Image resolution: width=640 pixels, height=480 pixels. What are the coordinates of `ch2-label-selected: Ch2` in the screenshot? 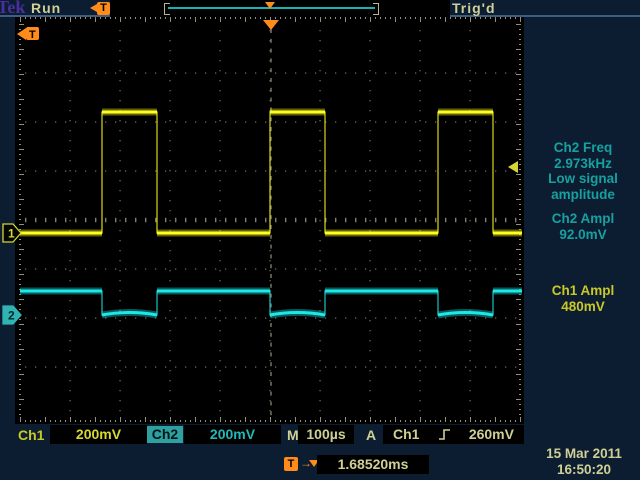 It's located at (165, 434).